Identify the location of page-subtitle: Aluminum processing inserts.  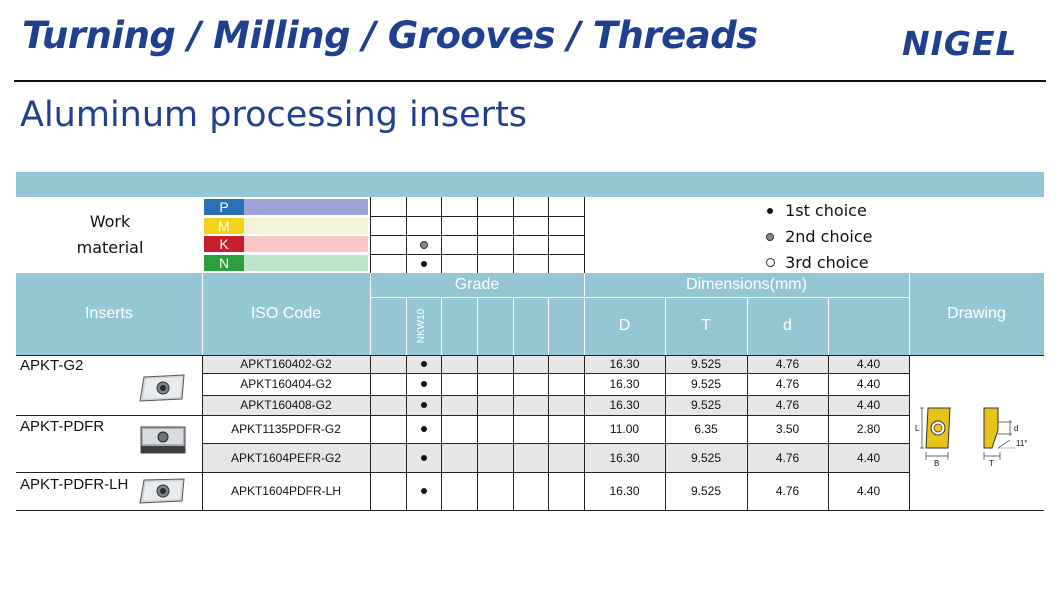
(274, 115).